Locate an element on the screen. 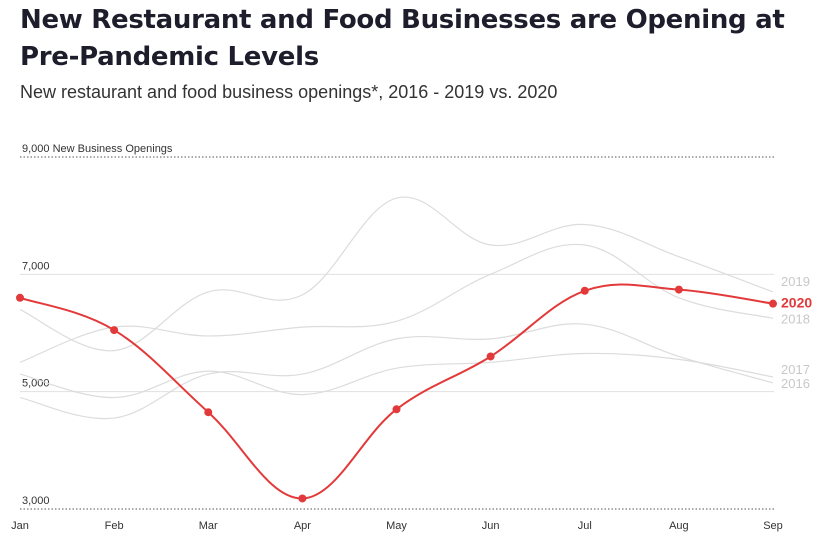 The width and height of the screenshot is (838, 549). series-label-2017: 2017 is located at coordinates (795, 369).